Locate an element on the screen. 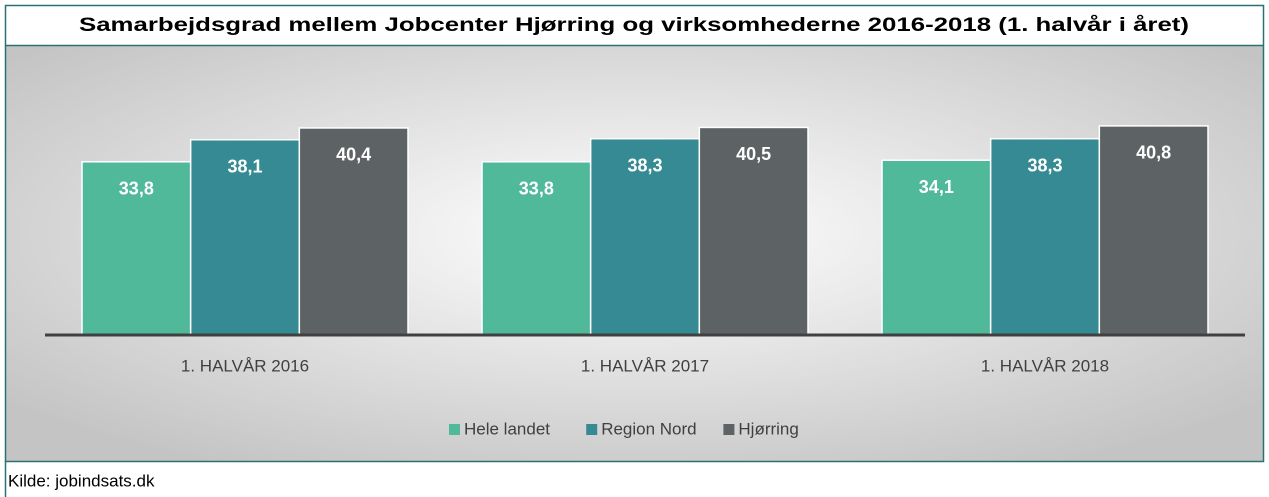 The width and height of the screenshot is (1269, 497). legend-label: Region Nord is located at coordinates (648, 428).